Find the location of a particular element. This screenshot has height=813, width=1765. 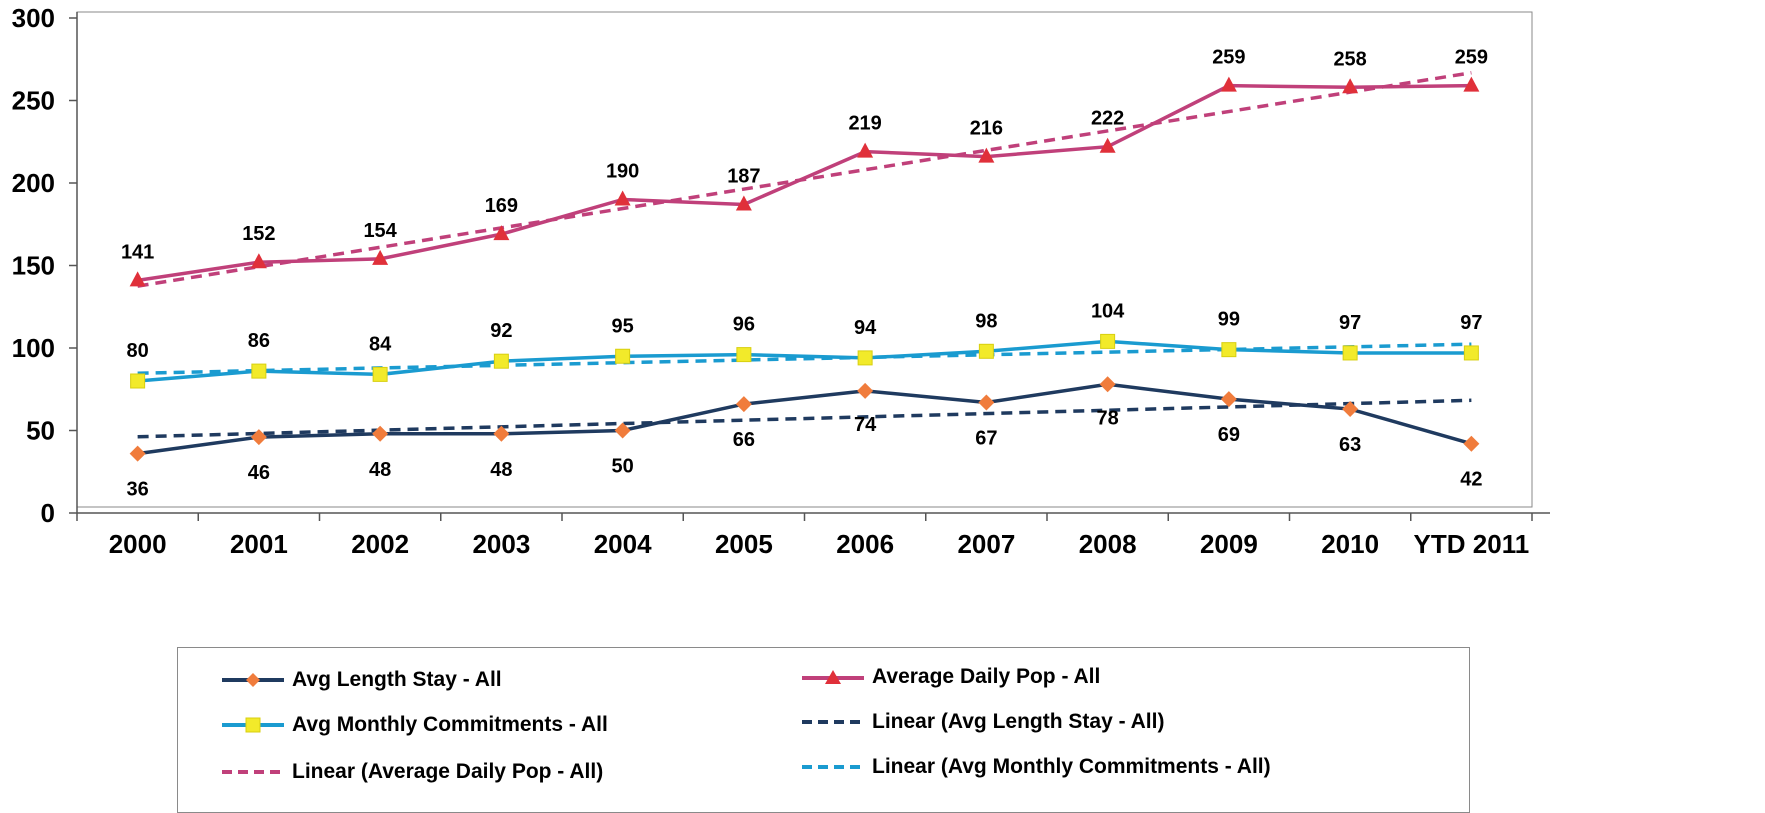

data-label-amc: 86 is located at coordinates (259, 341).